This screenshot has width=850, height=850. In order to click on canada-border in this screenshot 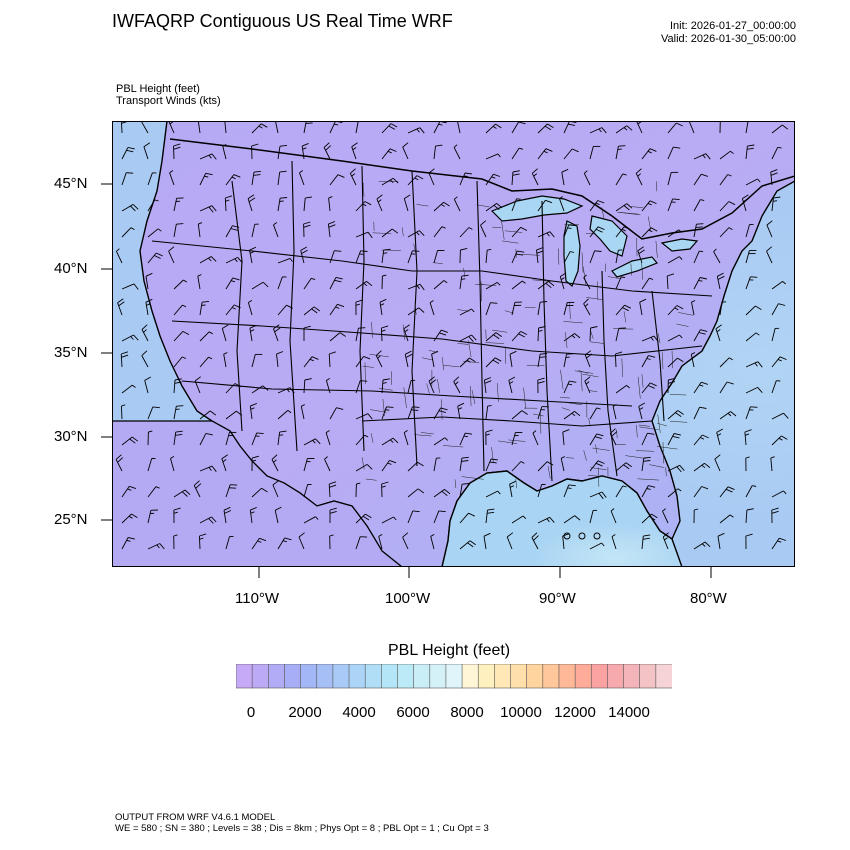, I will do `click(482, 189)`.